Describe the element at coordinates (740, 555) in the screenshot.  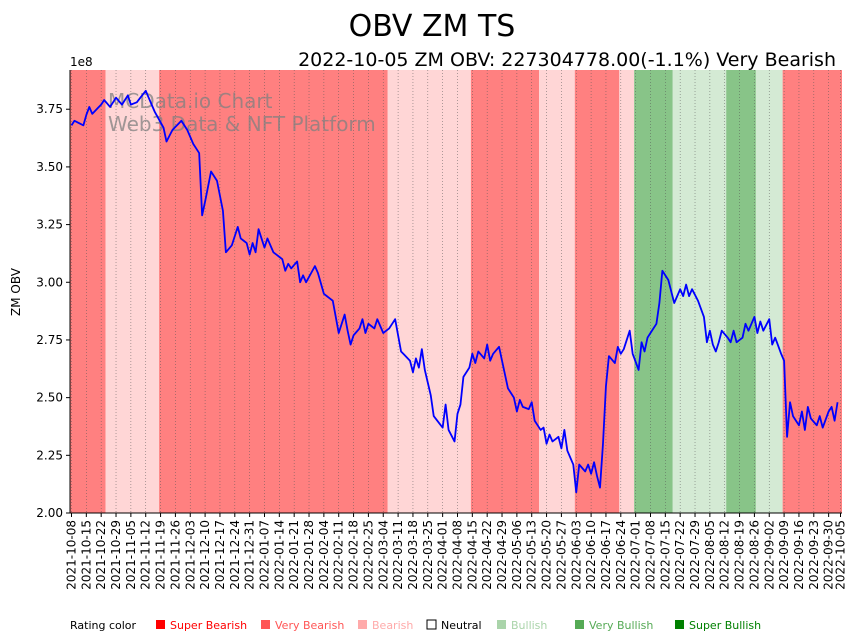
I see `x-tick-label: 2022-08-19` at that location.